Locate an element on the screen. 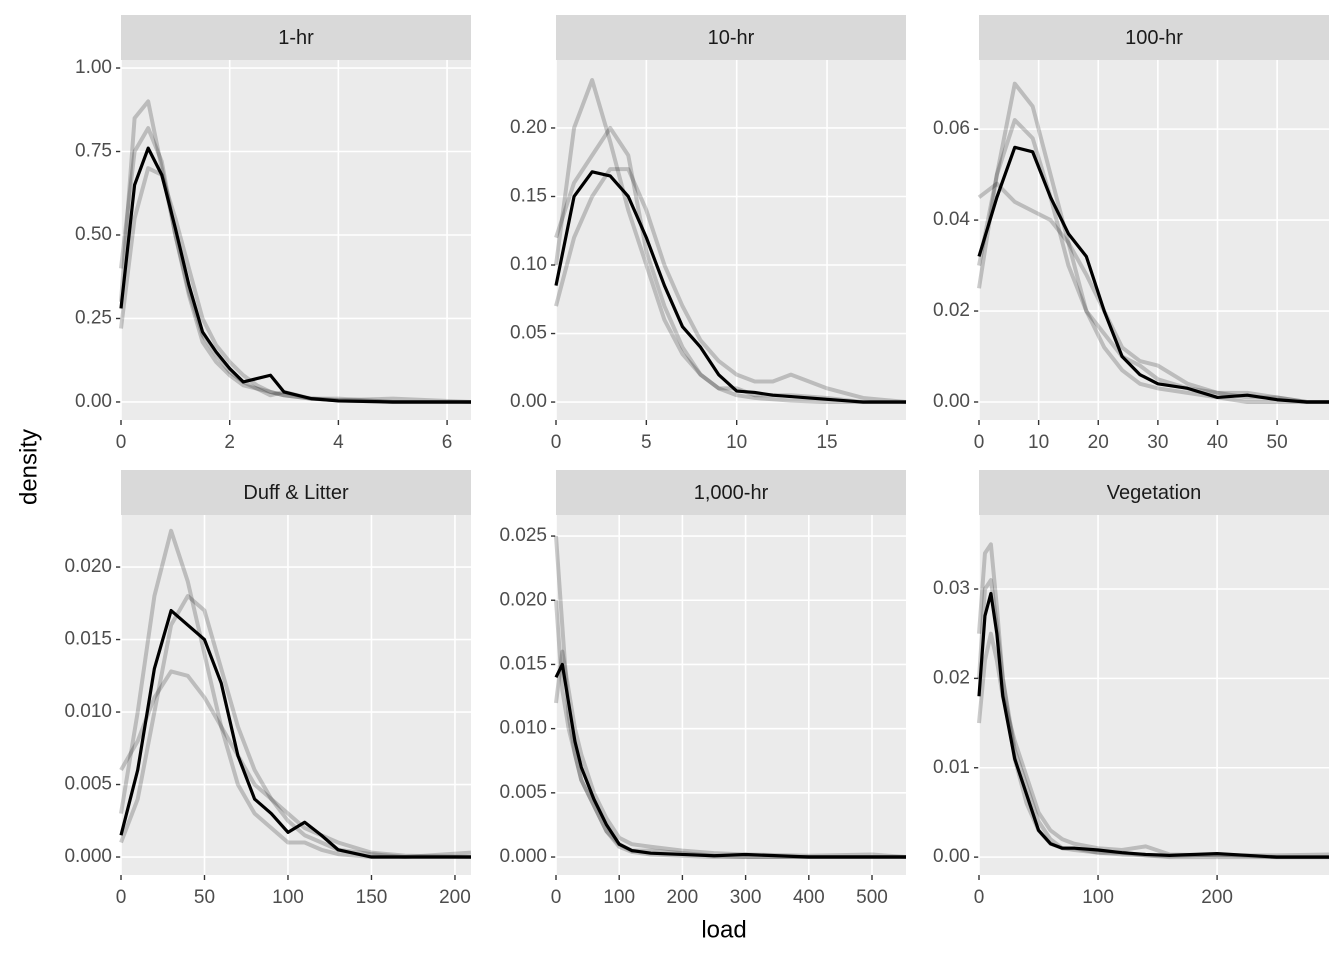  x-tick-label: 5 is located at coordinates (646, 442).